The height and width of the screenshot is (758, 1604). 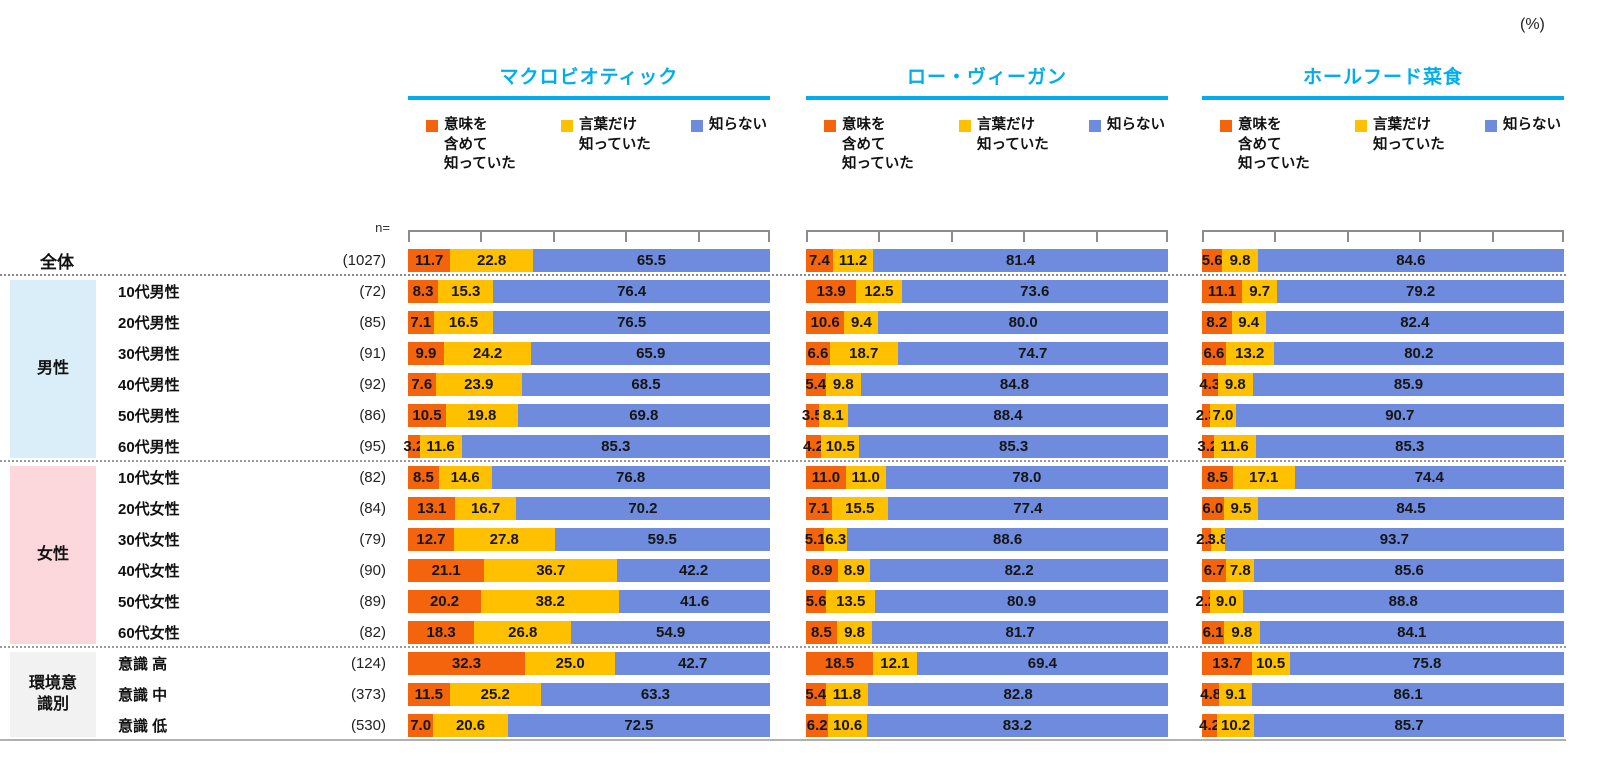 What do you see at coordinates (693, 570) in the screenshot?
I see `segment-value-label: 42.2` at bounding box center [693, 570].